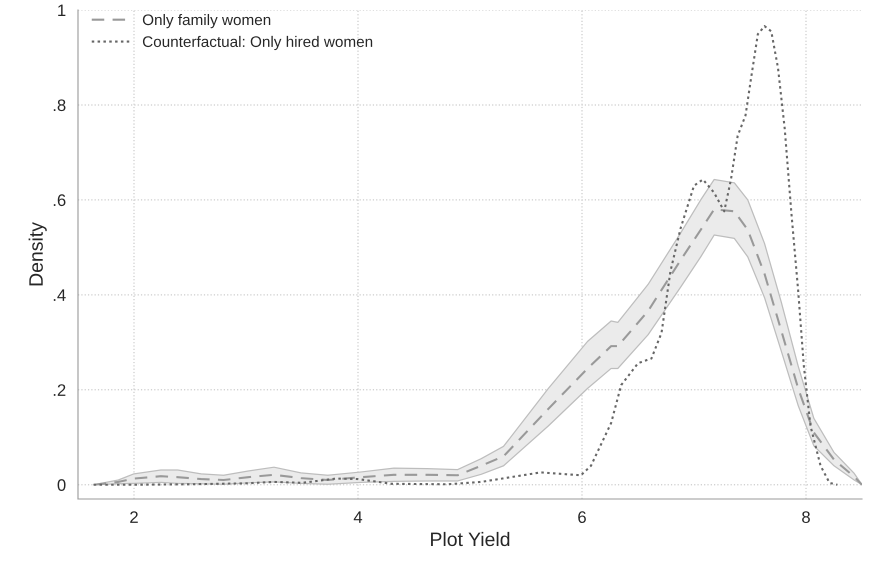 This screenshot has height=561, width=873. I want to click on y-tick-label: .6, so click(60, 200).